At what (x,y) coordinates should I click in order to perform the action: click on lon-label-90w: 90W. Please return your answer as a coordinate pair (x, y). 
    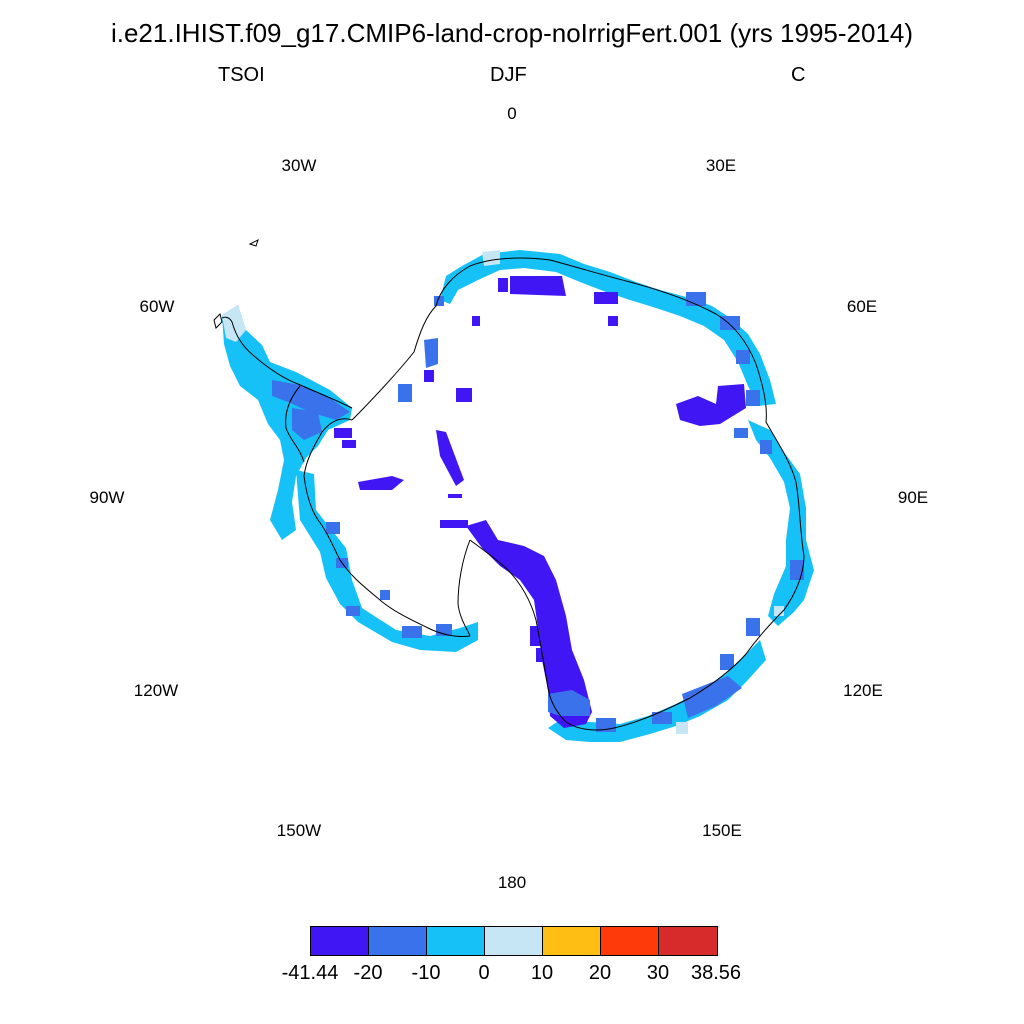
    Looking at the image, I should click on (107, 497).